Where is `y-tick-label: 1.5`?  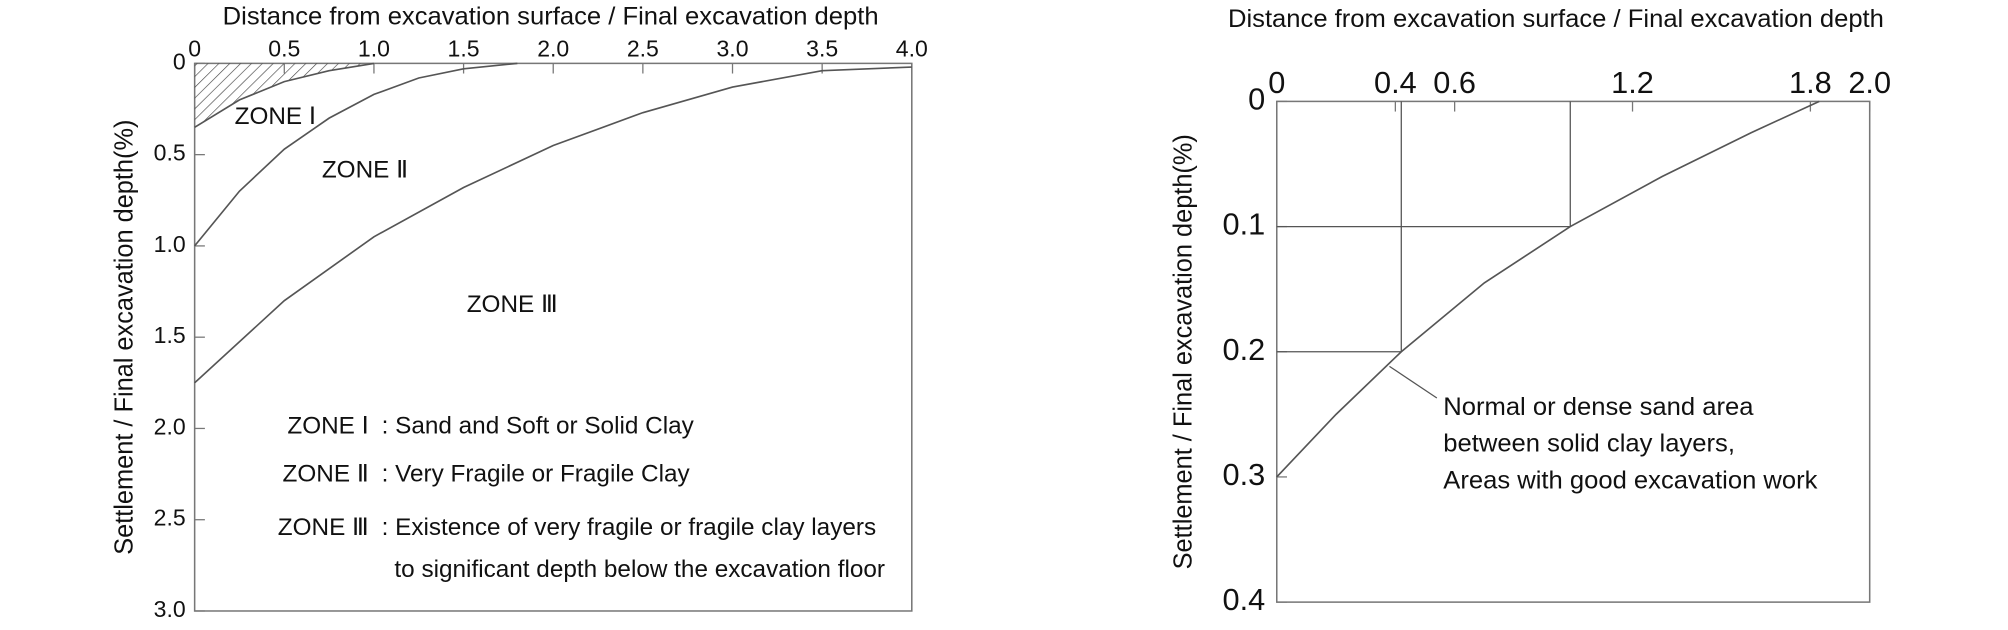 y-tick-label: 1.5 is located at coordinates (170, 335).